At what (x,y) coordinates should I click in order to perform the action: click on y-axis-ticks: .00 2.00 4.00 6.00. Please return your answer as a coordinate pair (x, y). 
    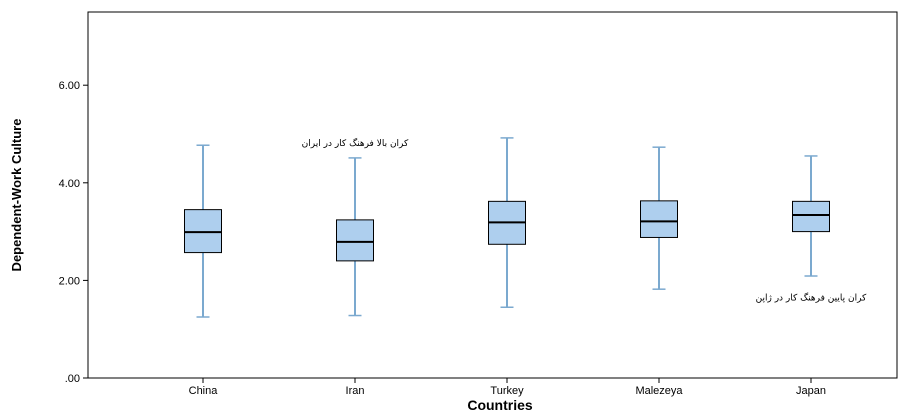
    Looking at the image, I should click on (73, 232).